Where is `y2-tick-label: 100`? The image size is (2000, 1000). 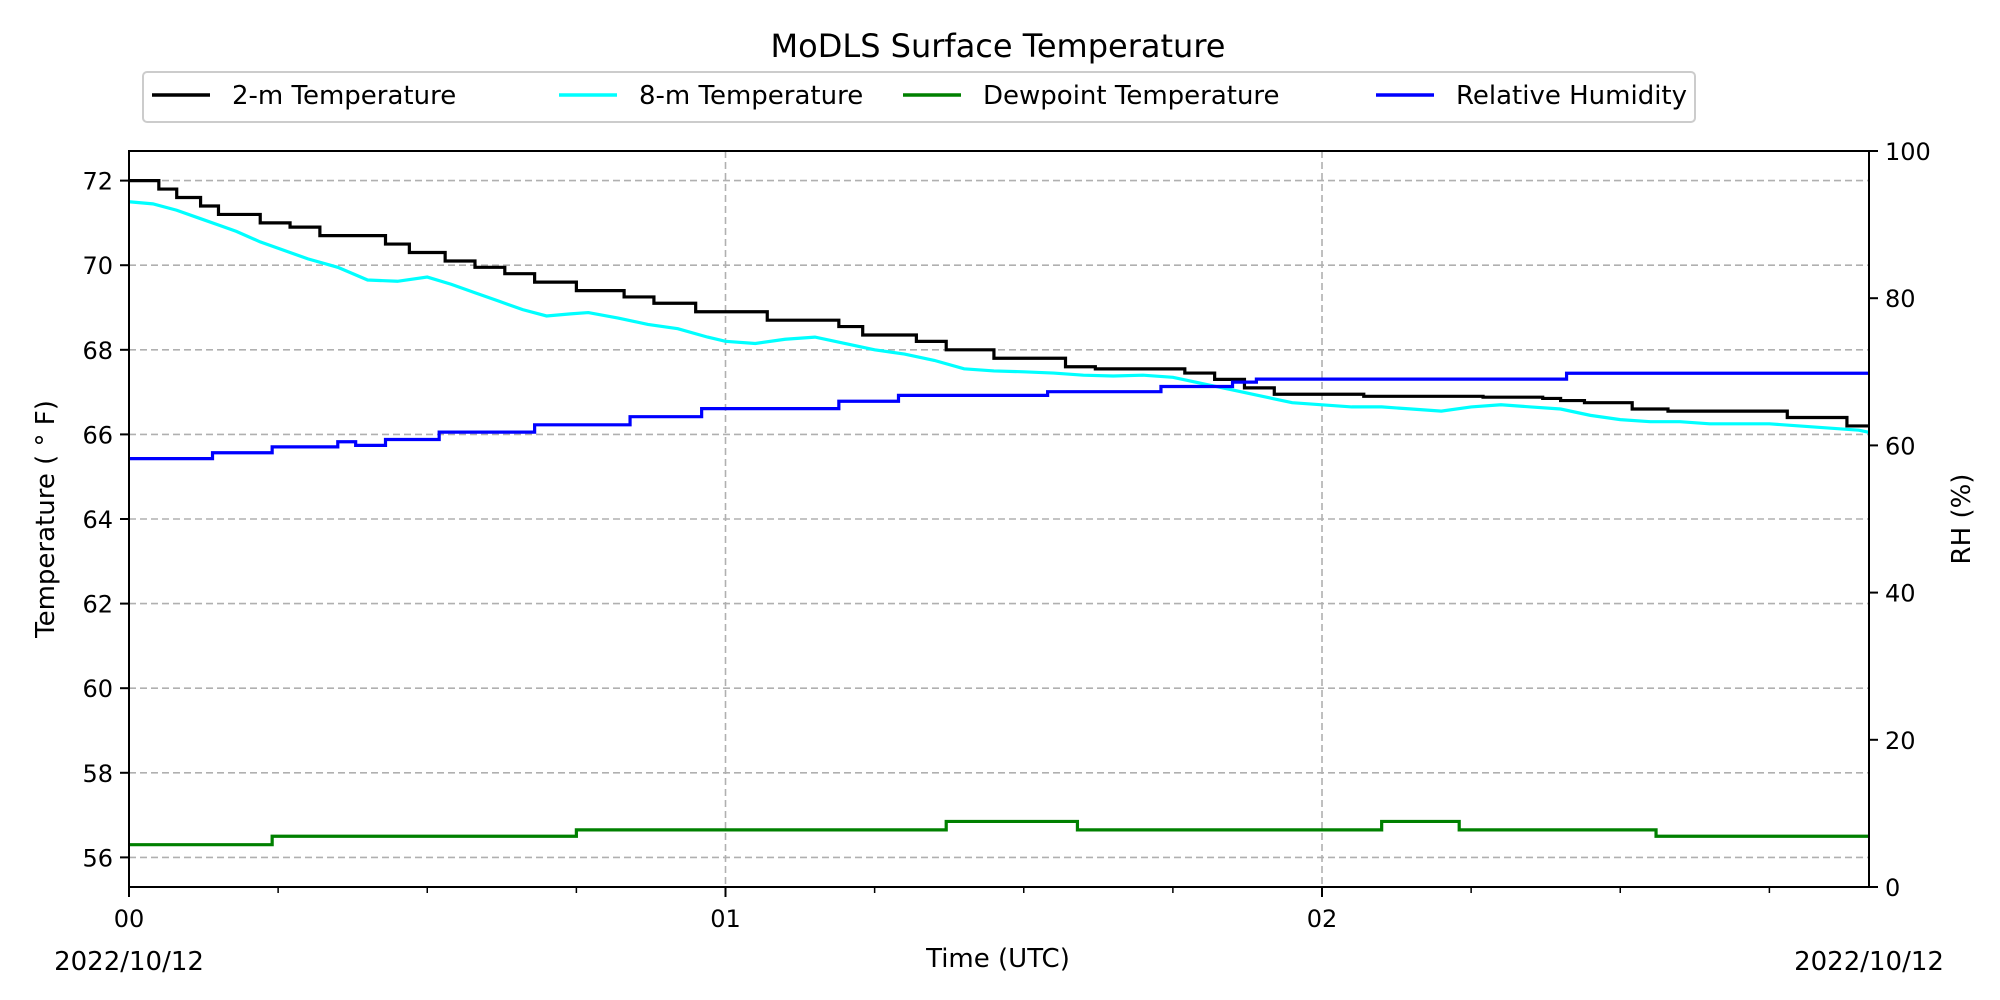 y2-tick-label: 100 is located at coordinates (1908, 152).